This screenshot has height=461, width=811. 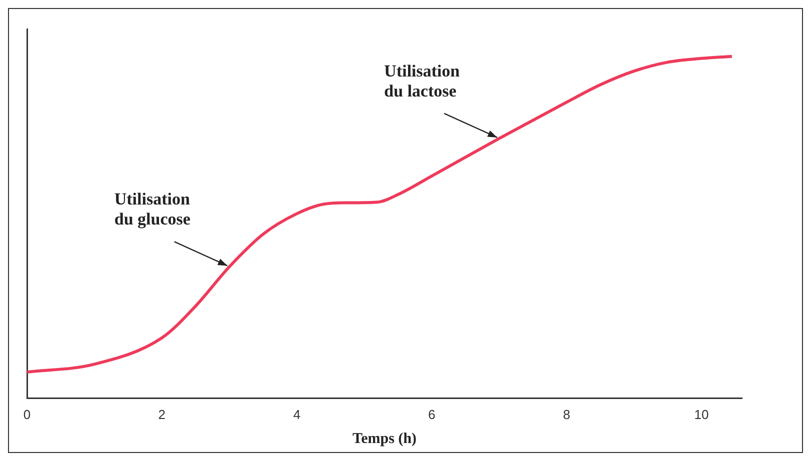 I want to click on x-tick-label: 8, so click(x=566, y=414).